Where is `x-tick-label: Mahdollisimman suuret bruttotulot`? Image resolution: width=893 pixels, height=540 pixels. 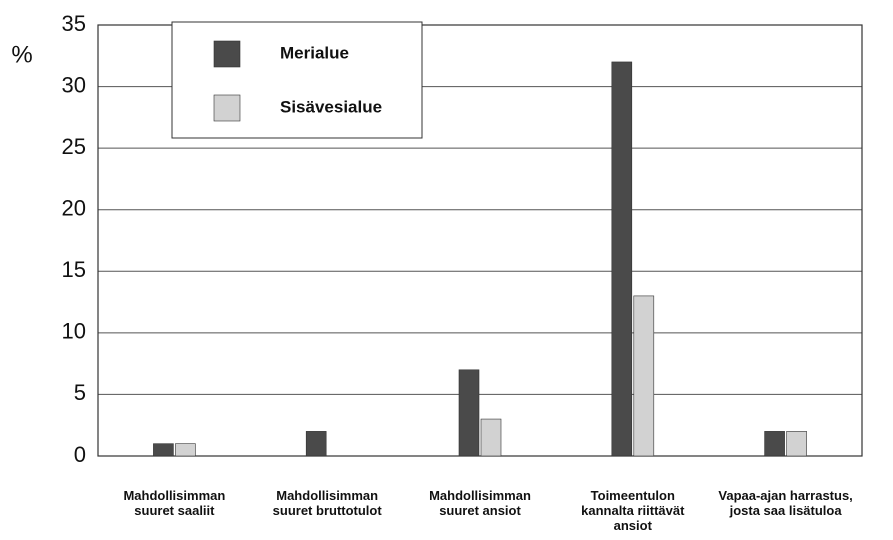 x-tick-label: Mahdollisimman suuret bruttotulot is located at coordinates (327, 503).